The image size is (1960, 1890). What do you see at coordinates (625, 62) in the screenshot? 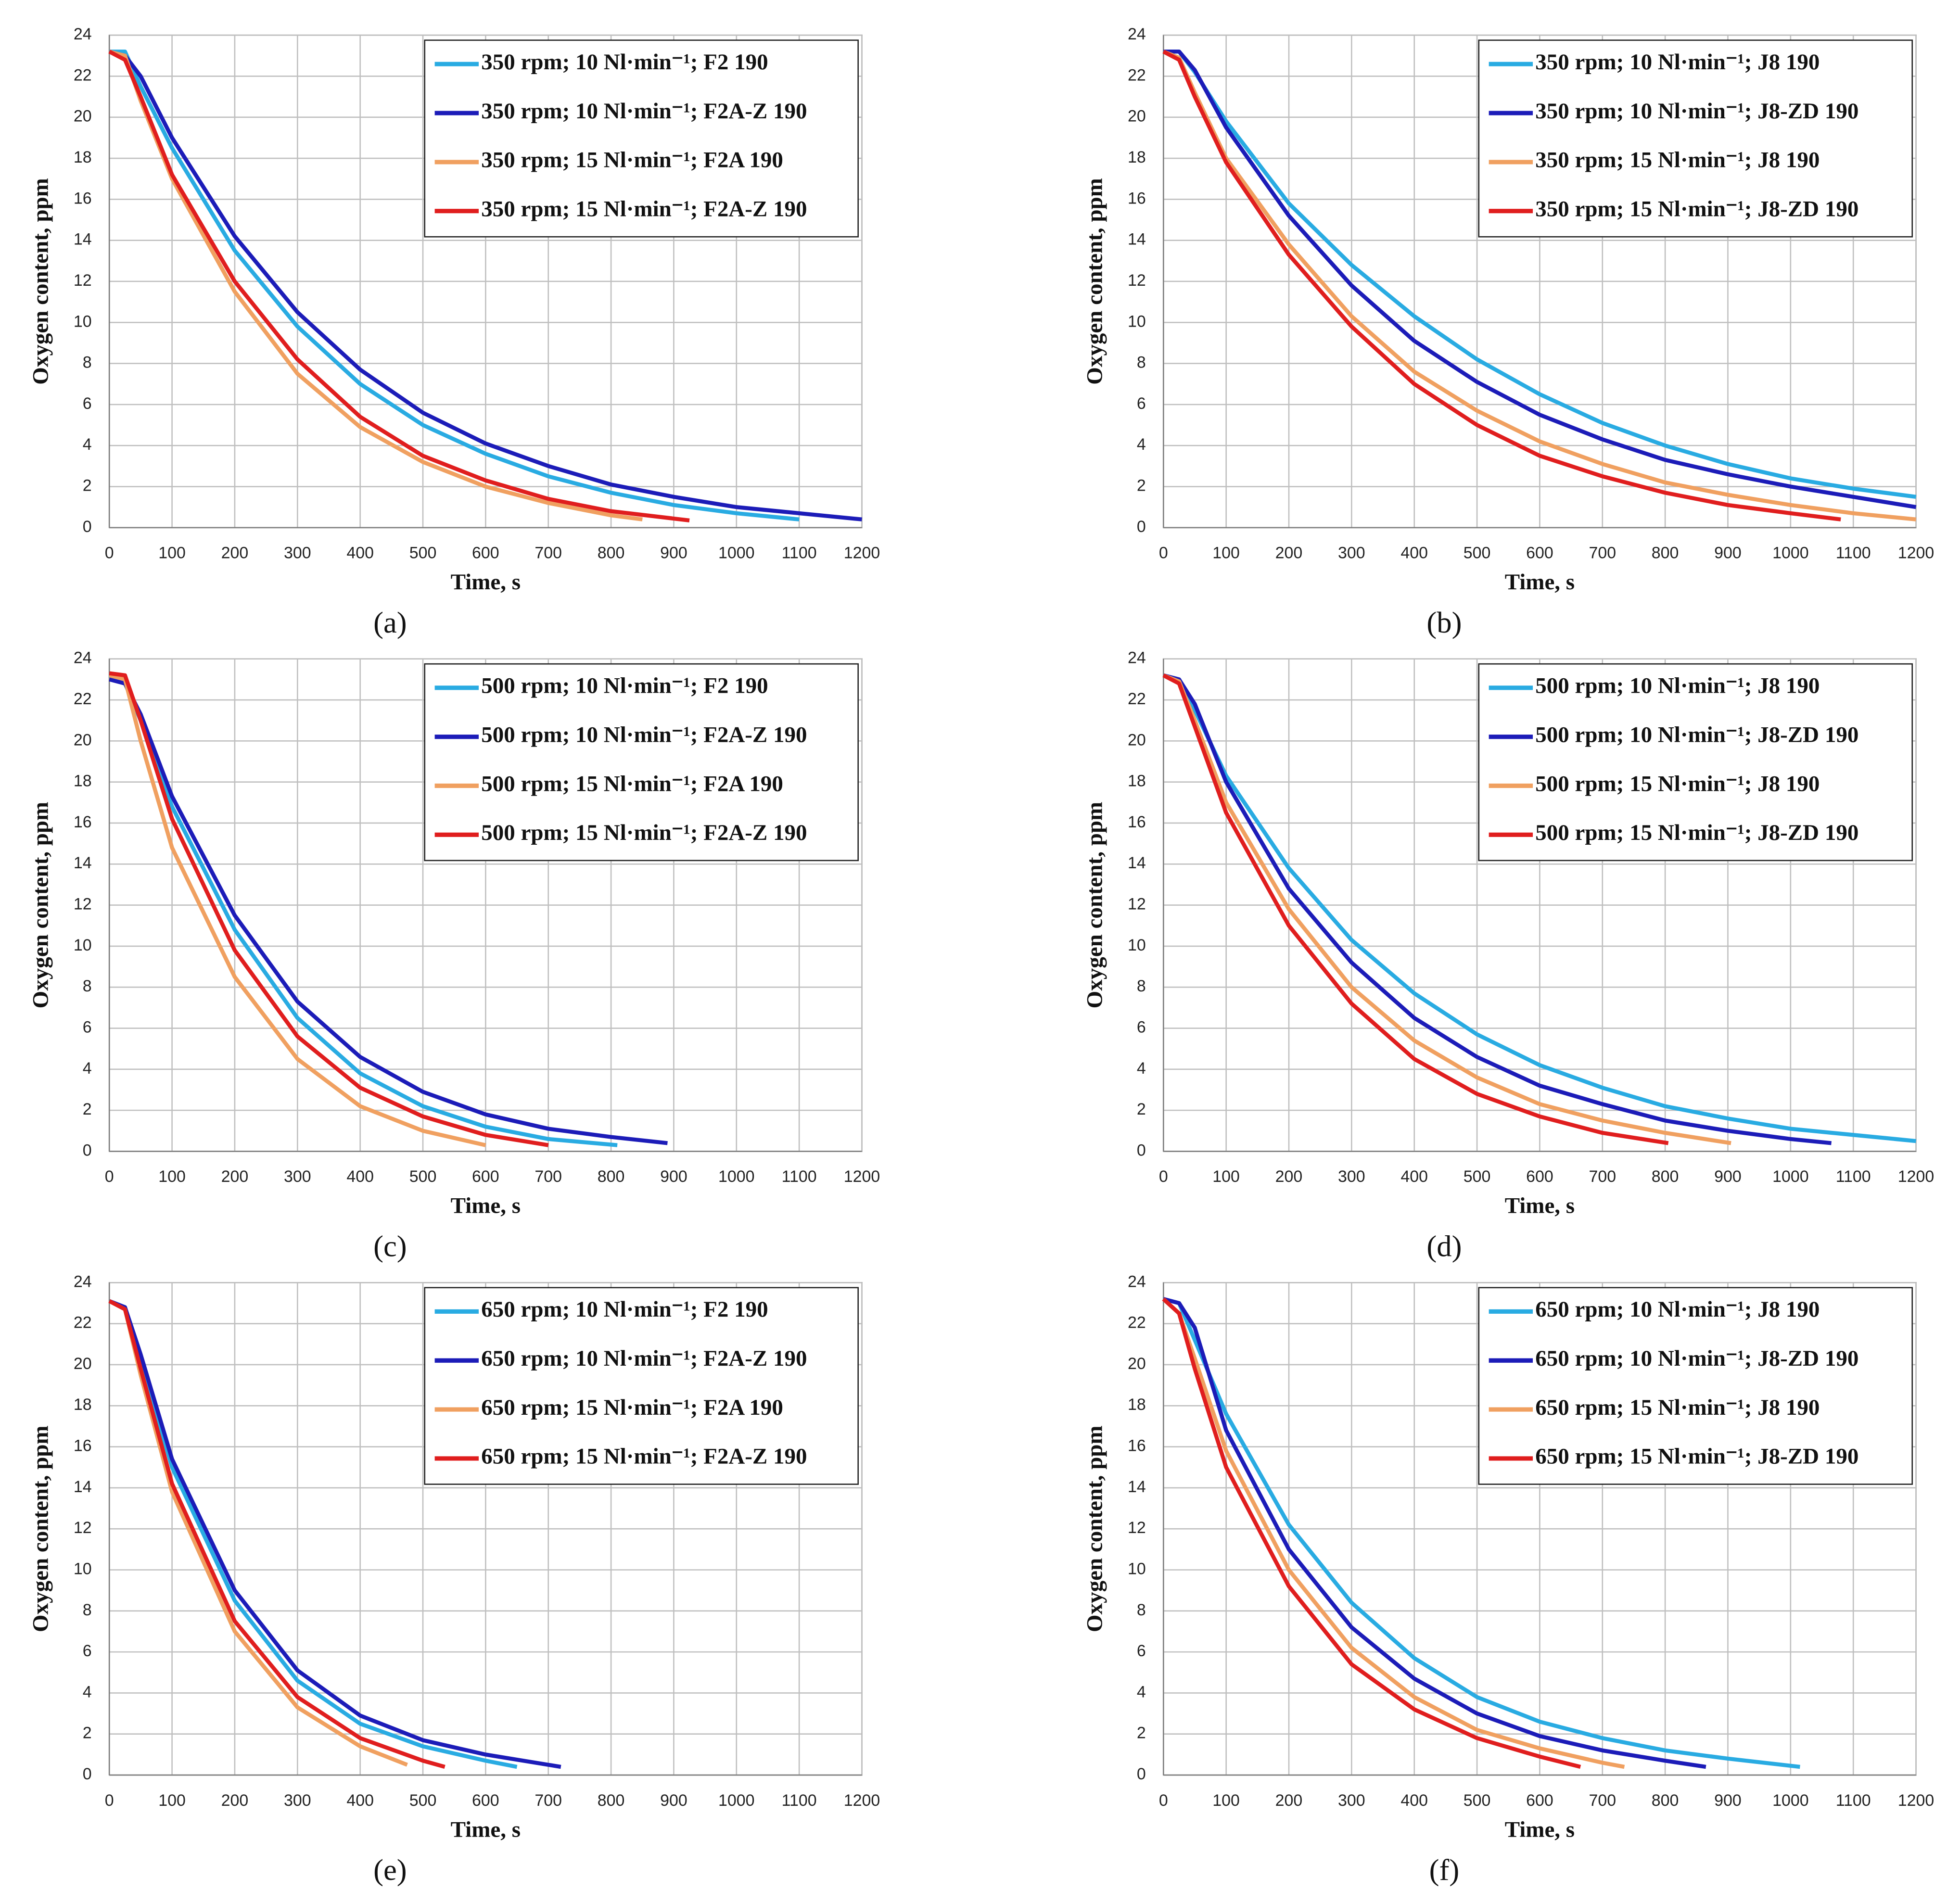
I see `legend-label: 350 rpm; 10 Nl·min⁻¹; F2 190` at bounding box center [625, 62].